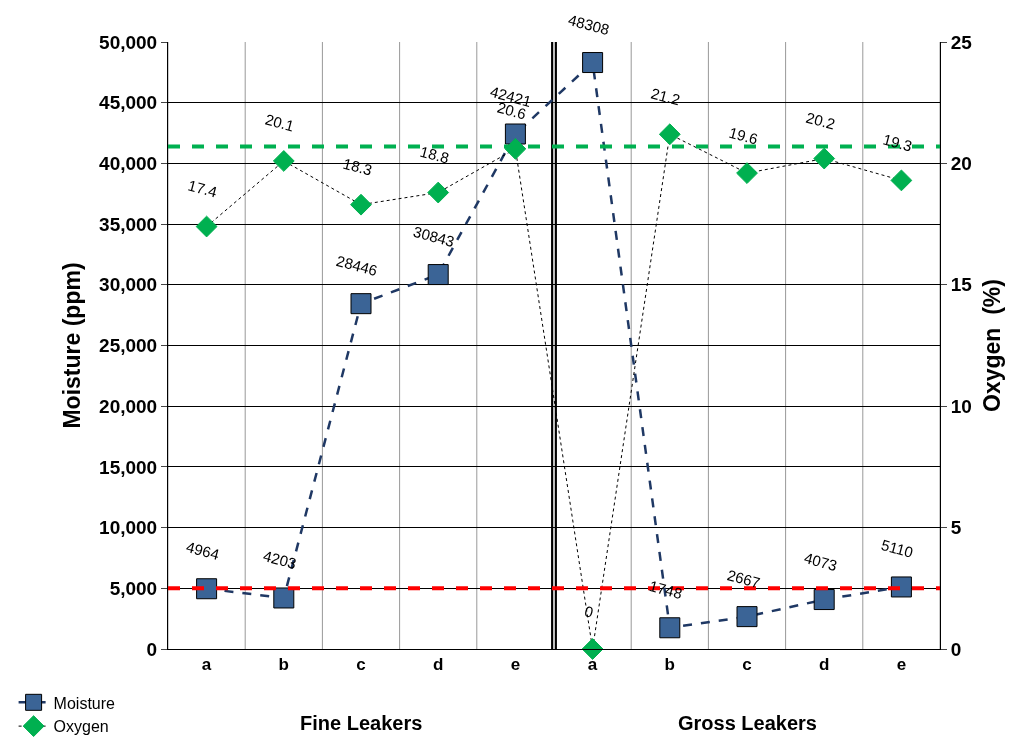  I want to click on data-label: 2667, so click(744, 579).